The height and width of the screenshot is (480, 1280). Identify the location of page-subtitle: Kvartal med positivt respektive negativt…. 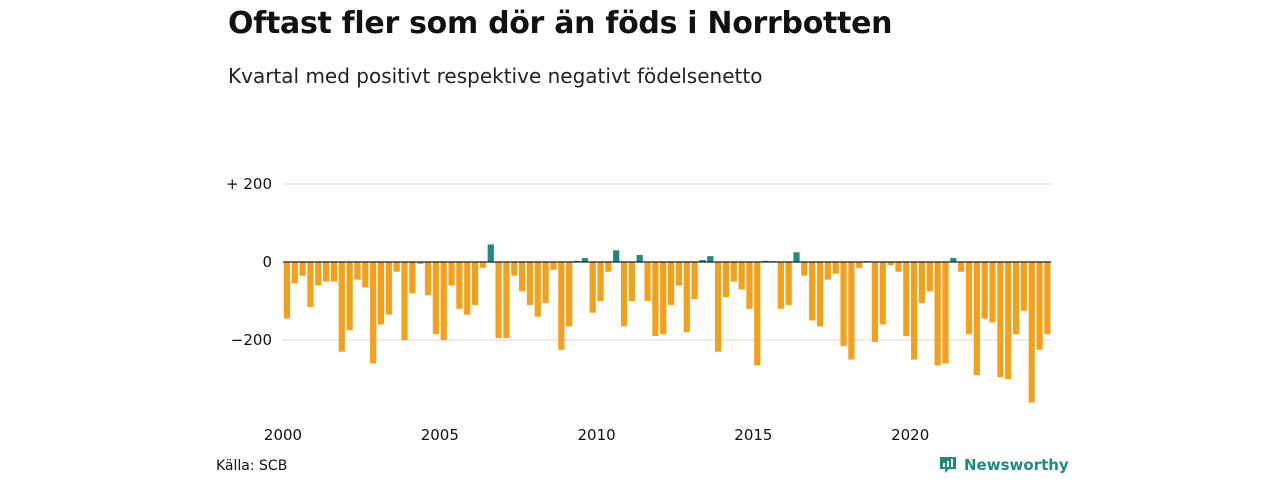
(495, 76).